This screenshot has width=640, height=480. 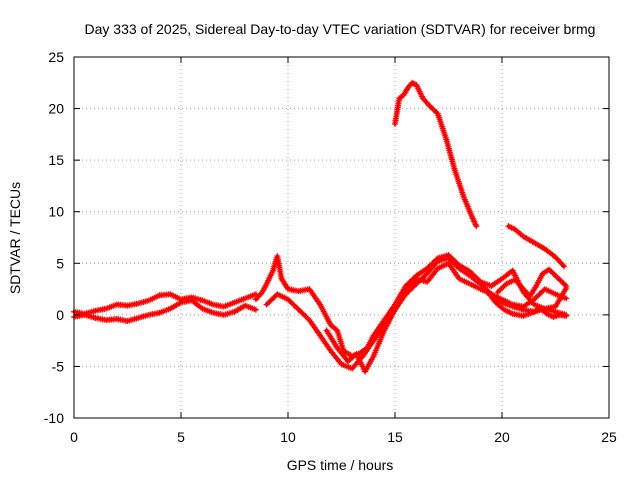 I want to click on x-tick-label: 15, so click(x=395, y=437).